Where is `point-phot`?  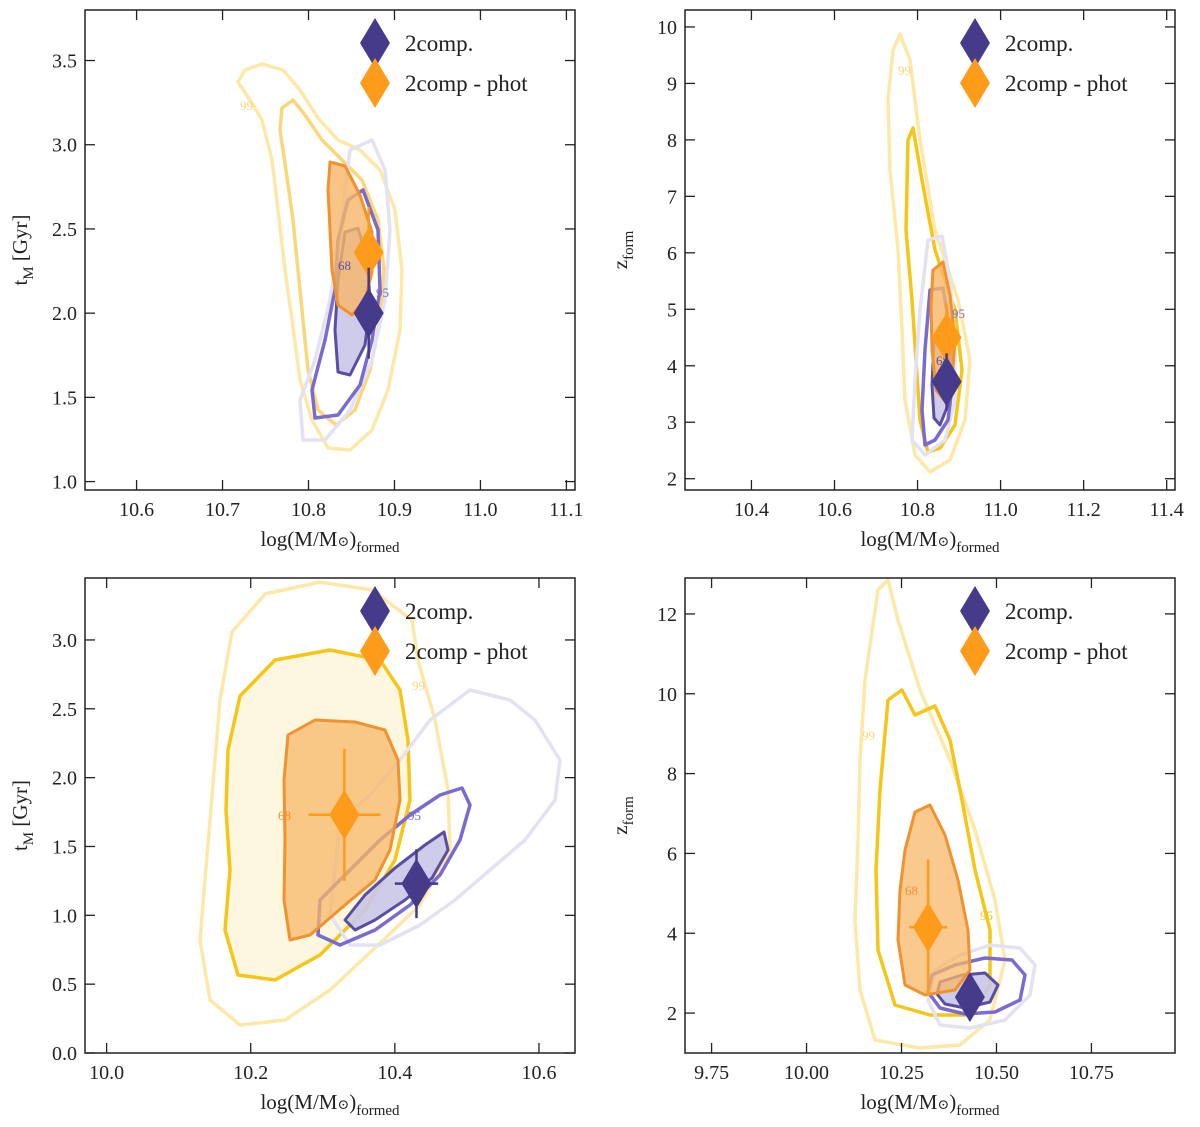 point-phot is located at coordinates (928, 927).